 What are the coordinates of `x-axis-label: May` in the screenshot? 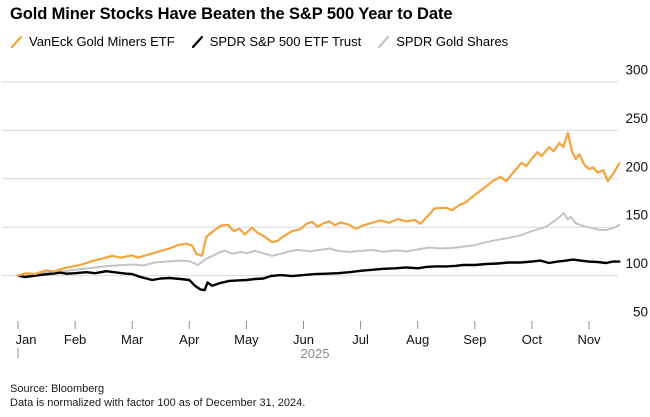 It's located at (246, 339).